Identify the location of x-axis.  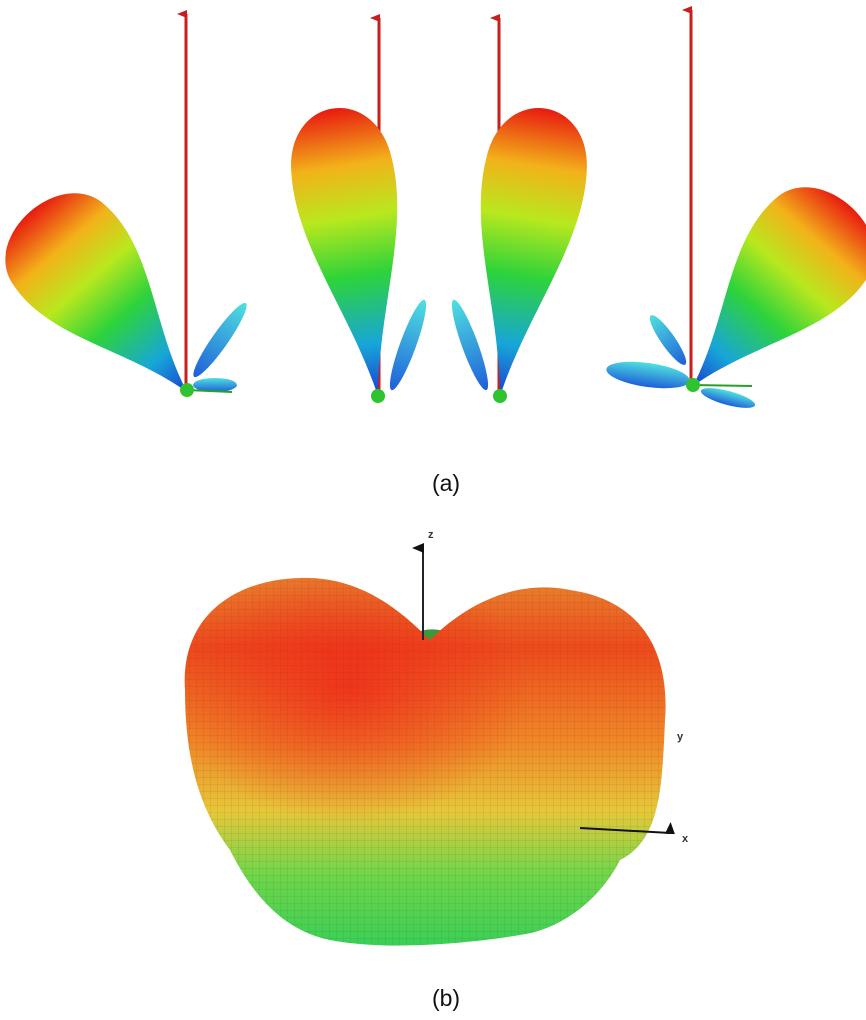
(627, 828).